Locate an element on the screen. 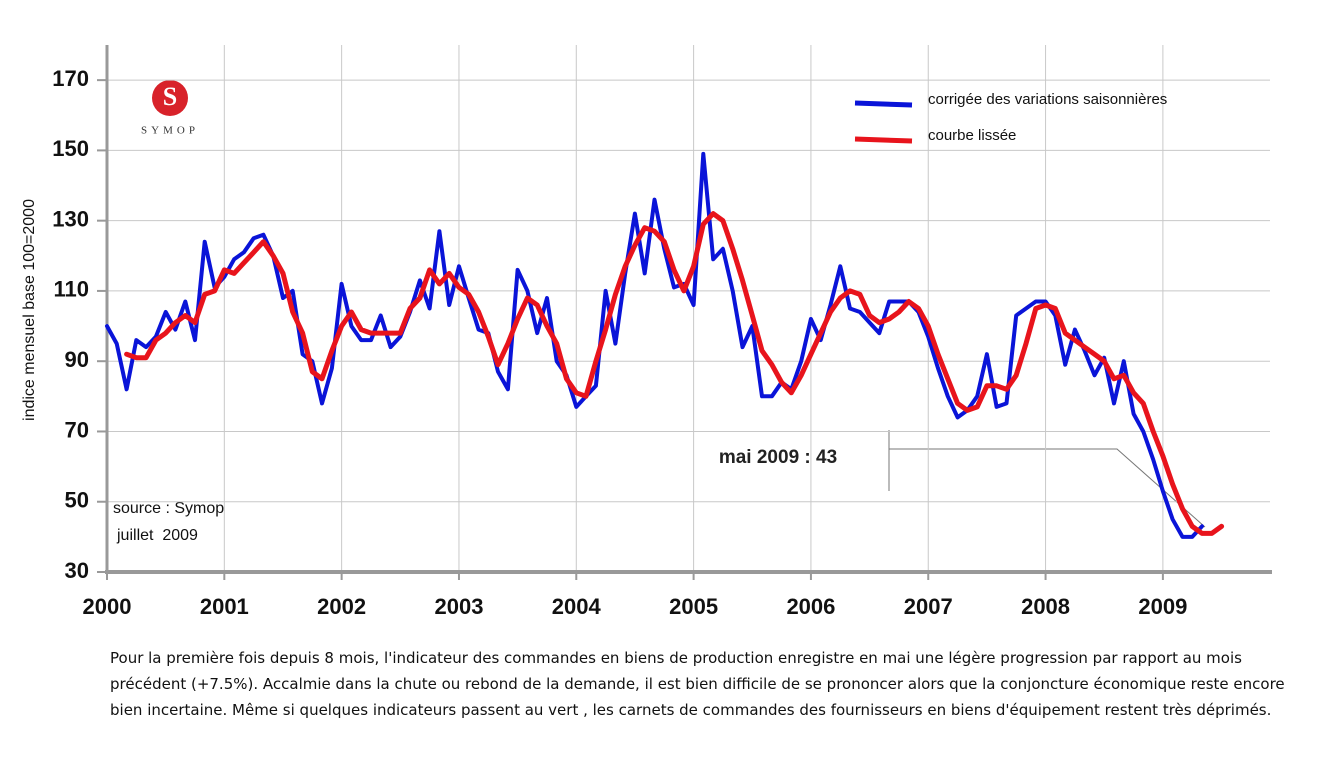 The width and height of the screenshot is (1322, 768). x-tick-label: 2008 is located at coordinates (1045, 606).